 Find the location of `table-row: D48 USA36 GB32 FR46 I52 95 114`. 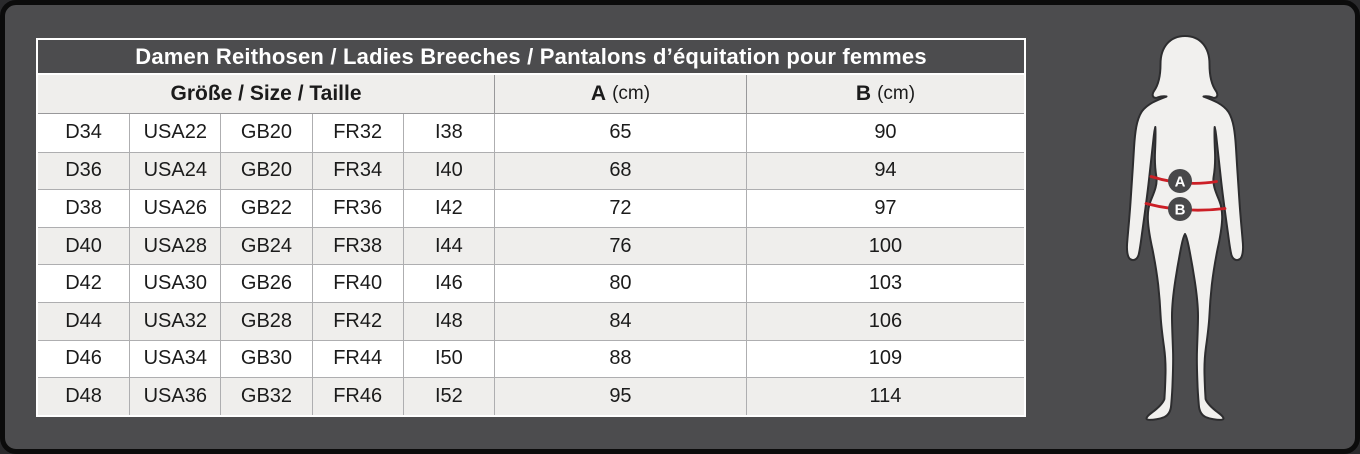

table-row: D48 USA36 GB32 FR46 I52 95 114 is located at coordinates (531, 396).